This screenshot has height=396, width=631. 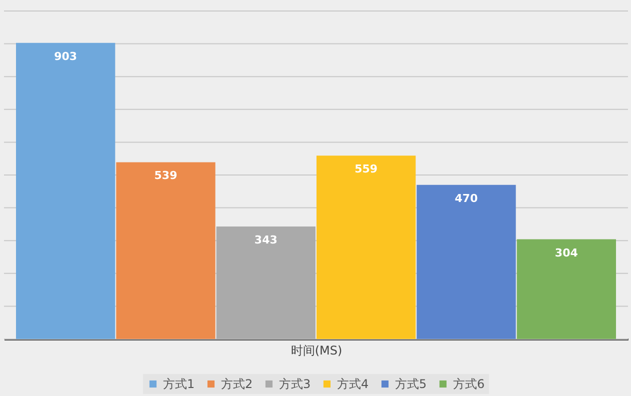 What do you see at coordinates (353, 384) in the screenshot?
I see `legend-label: 方式4` at bounding box center [353, 384].